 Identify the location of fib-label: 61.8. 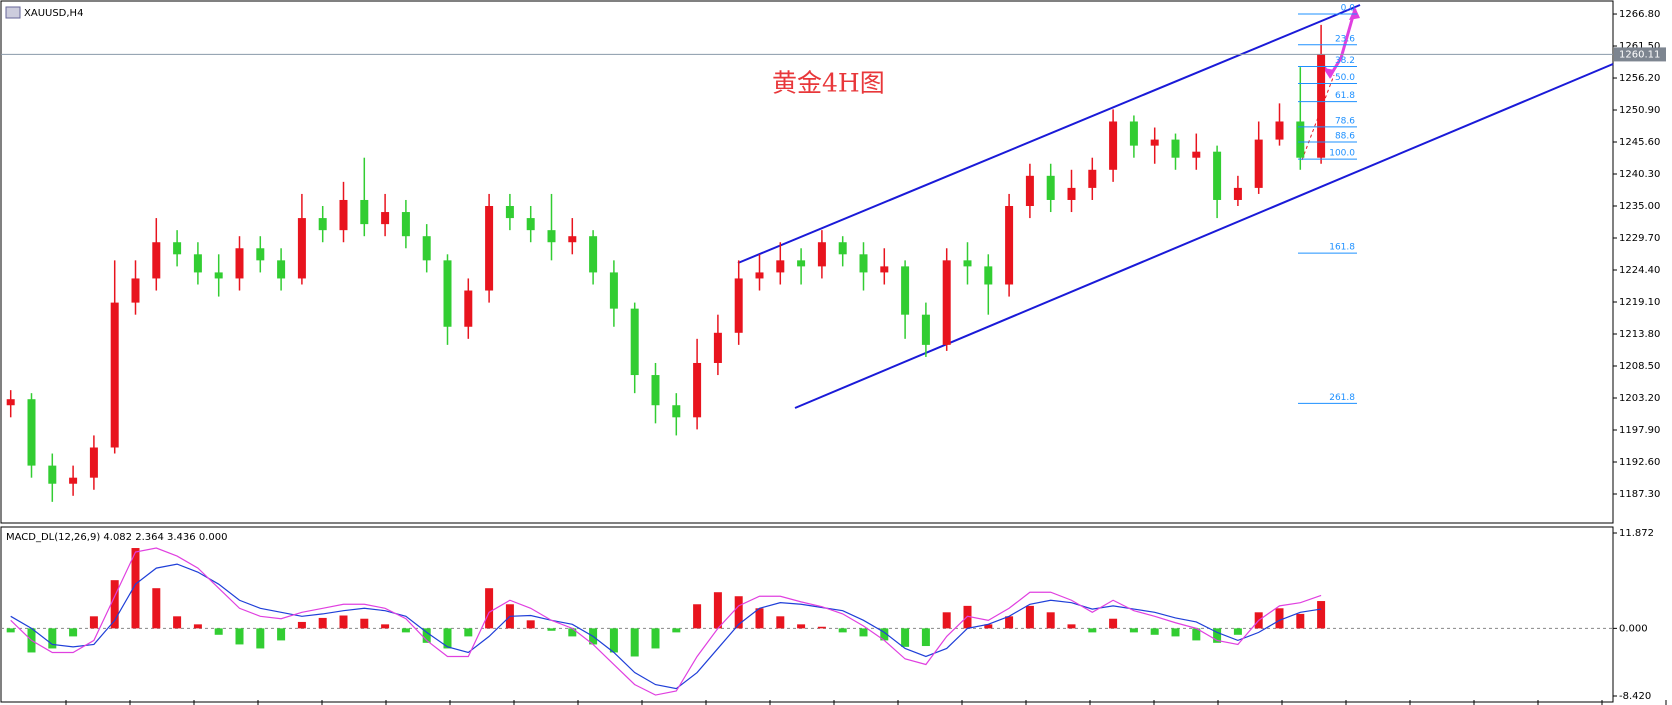
(1345, 96).